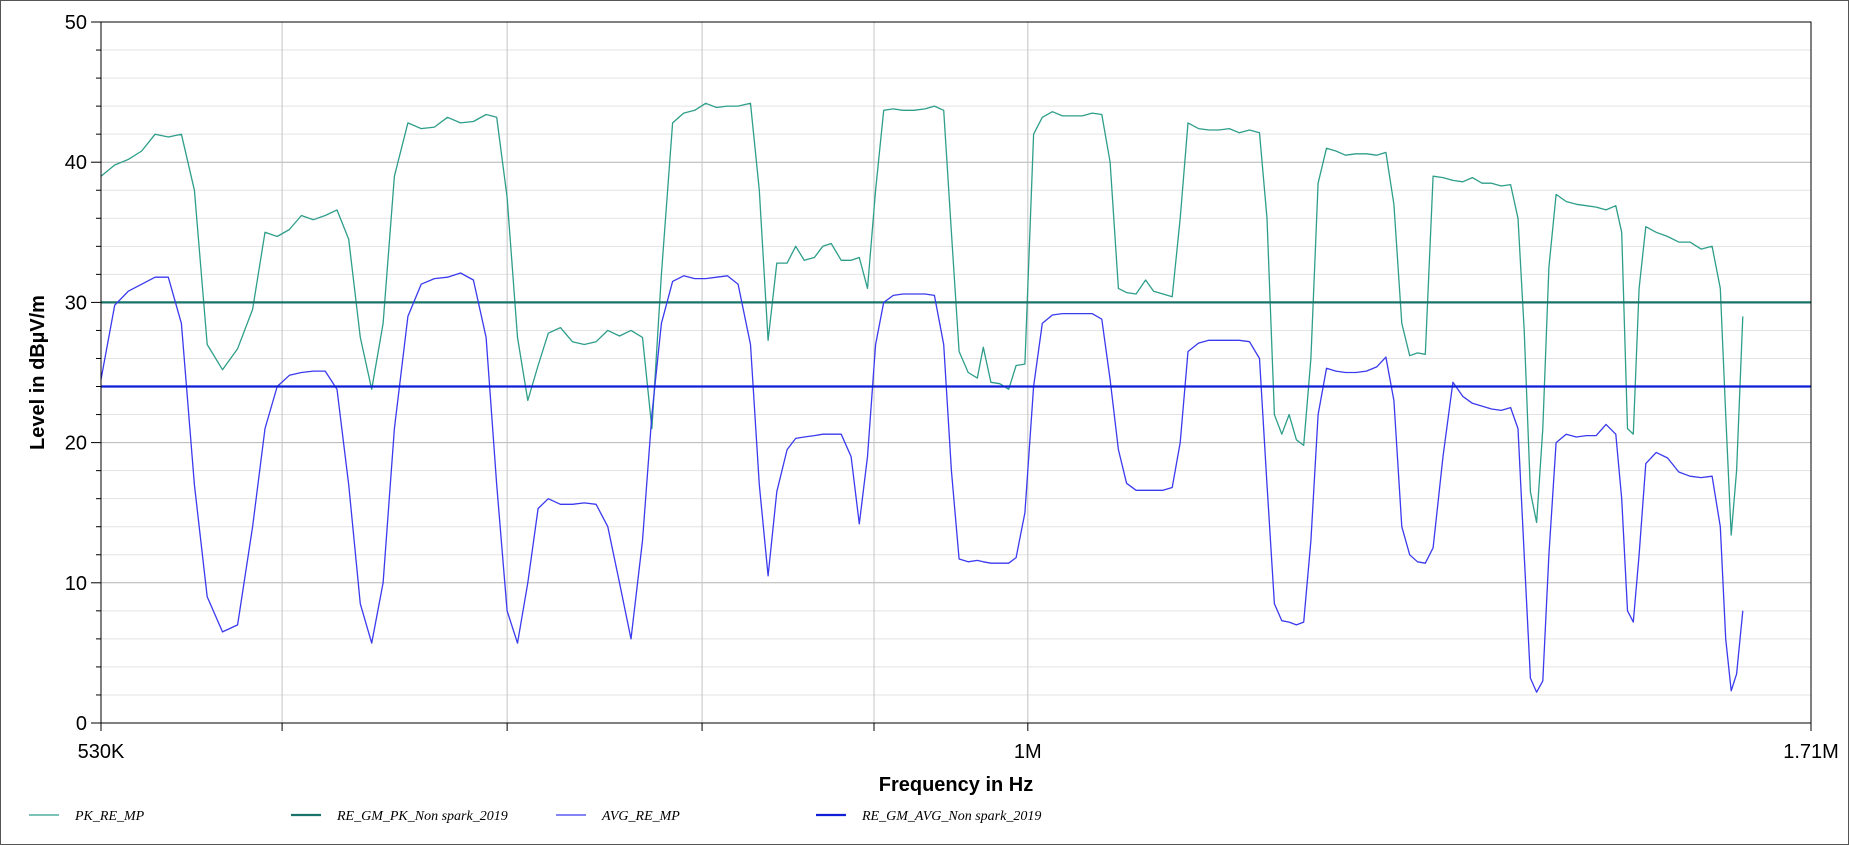 This screenshot has height=845, width=1849. What do you see at coordinates (1028, 752) in the screenshot?
I see `x-tick-label: 1M` at bounding box center [1028, 752].